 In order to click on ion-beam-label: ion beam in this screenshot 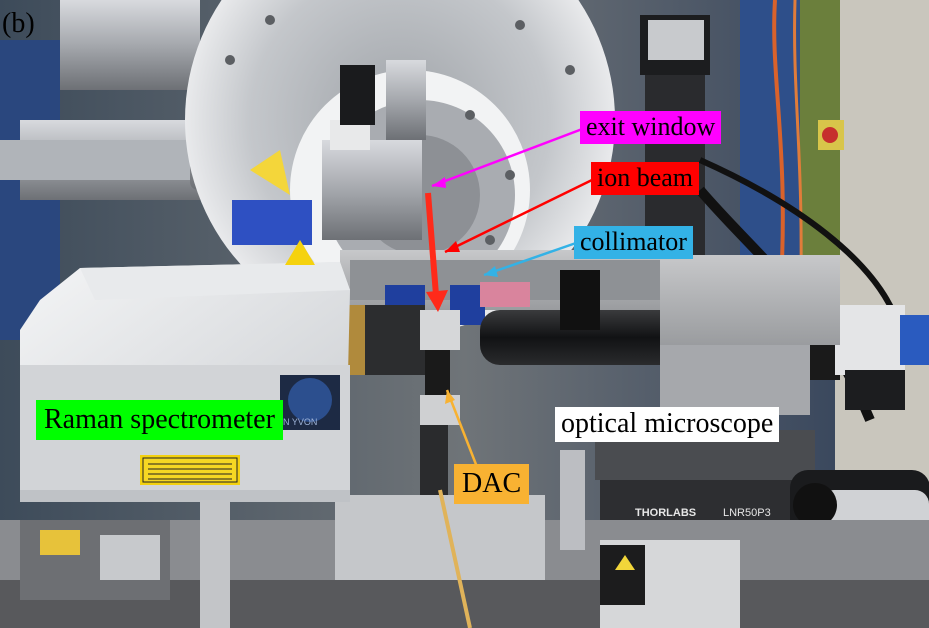, I will do `click(645, 178)`.